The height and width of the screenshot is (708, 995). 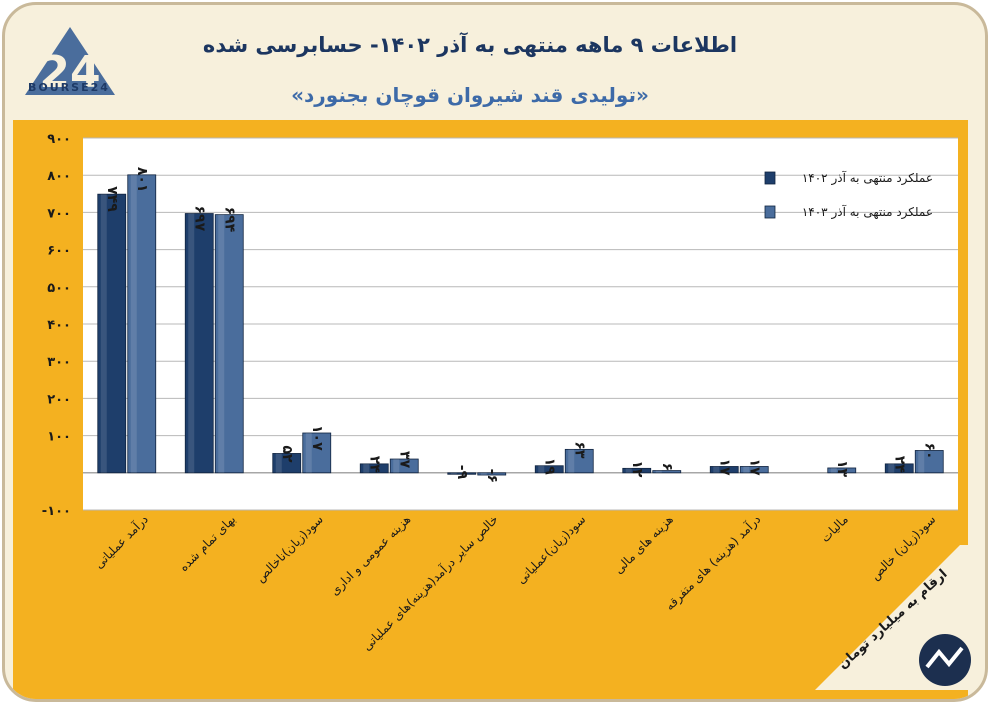 What do you see at coordinates (290, 549) in the screenshot?
I see `category-label: سود(زیان)ناخالص` at bounding box center [290, 549].